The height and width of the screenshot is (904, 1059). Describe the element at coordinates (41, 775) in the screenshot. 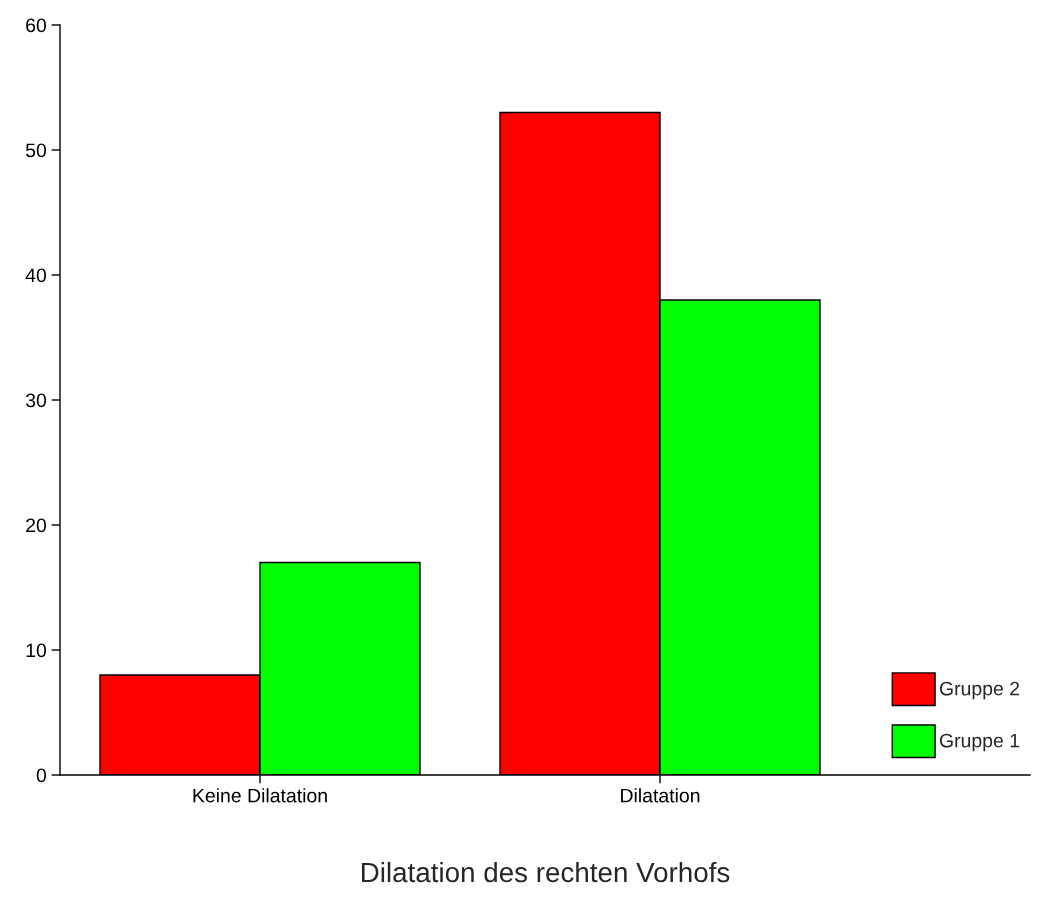

I see `y-tick-label: 0` at that location.